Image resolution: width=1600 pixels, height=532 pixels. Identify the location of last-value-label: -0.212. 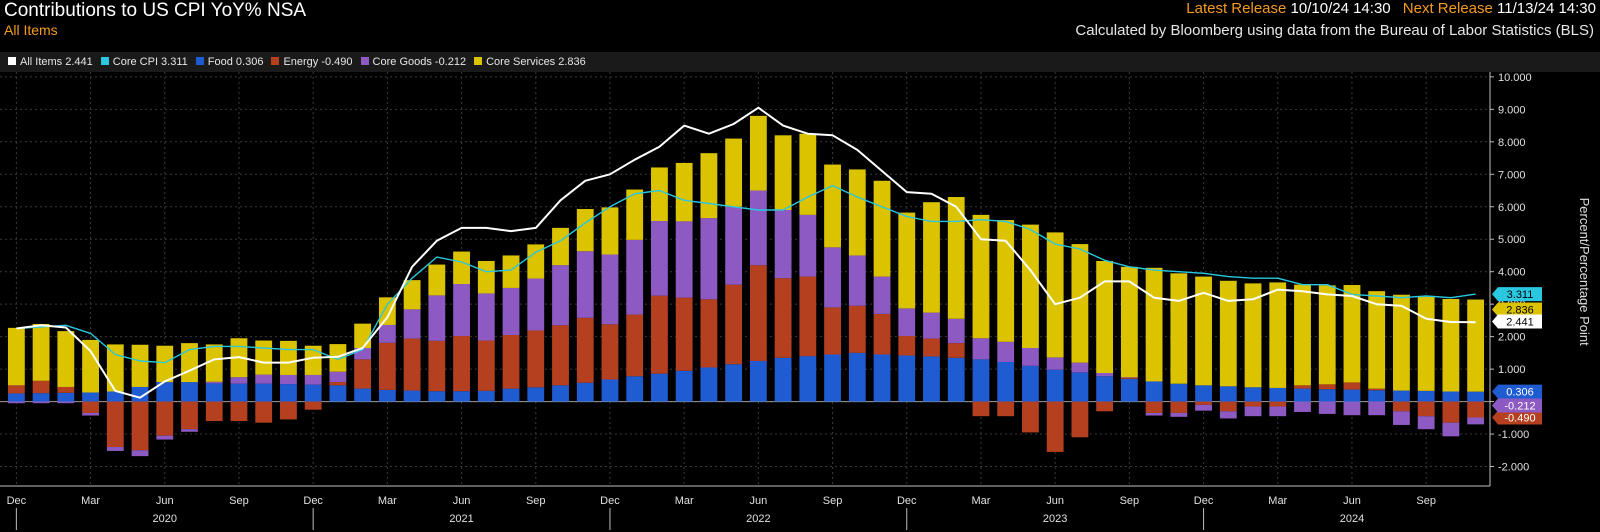
(1519, 406).